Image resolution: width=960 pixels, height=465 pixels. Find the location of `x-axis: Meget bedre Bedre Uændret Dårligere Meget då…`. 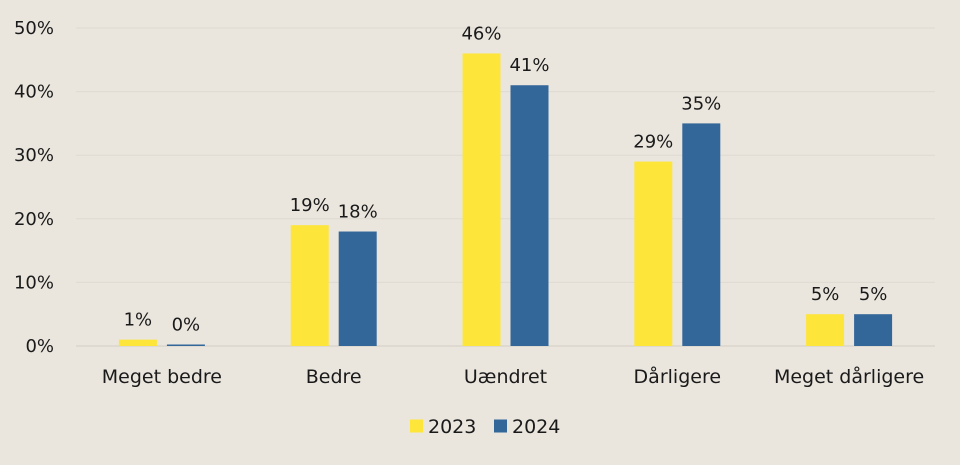

x-axis: Meget bedre Bedre Uændret Dårligere Meget då… is located at coordinates (513, 376).